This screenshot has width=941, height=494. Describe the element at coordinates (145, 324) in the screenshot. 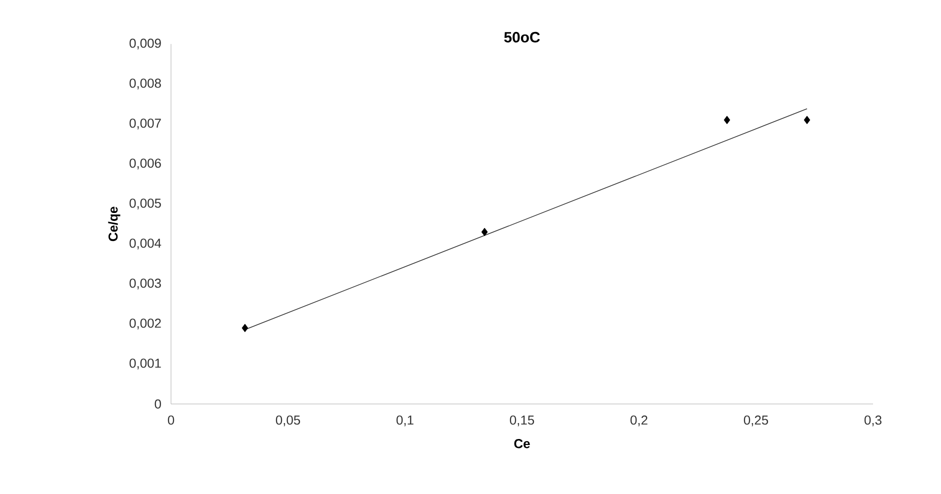

I see `y-tick-label: 0,002` at that location.